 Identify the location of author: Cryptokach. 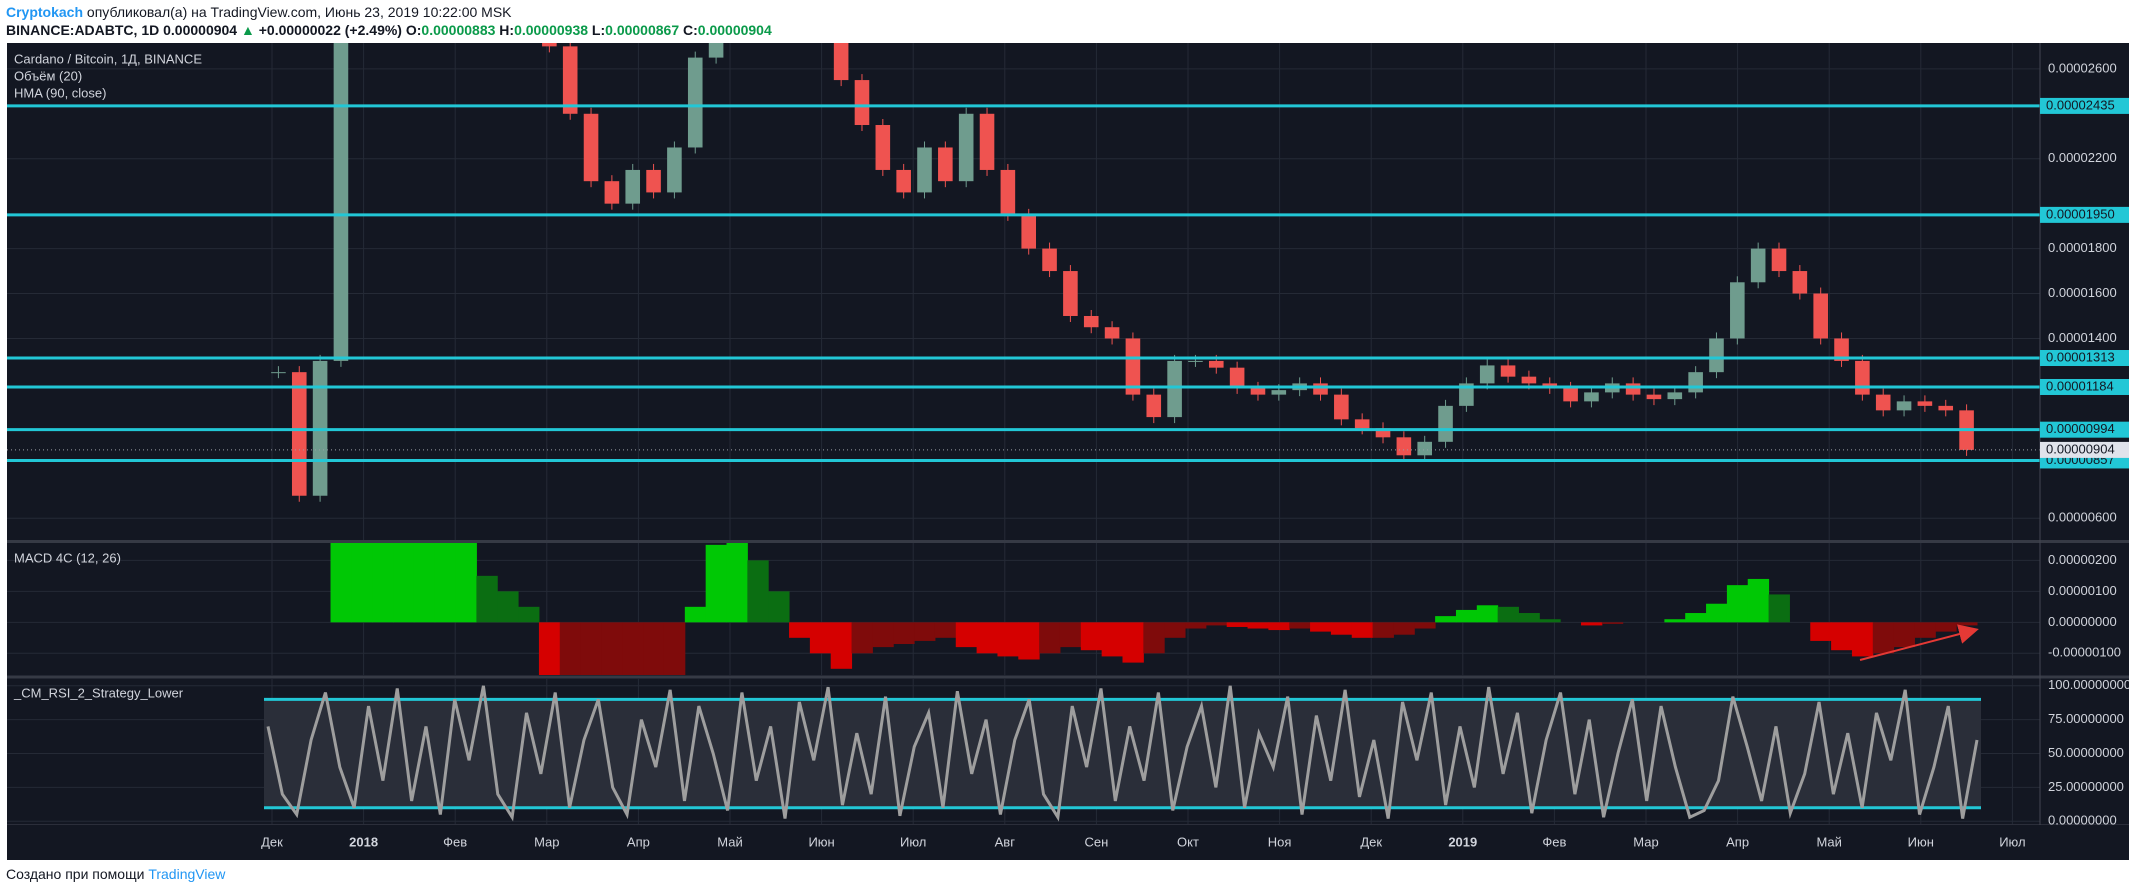
(45, 12).